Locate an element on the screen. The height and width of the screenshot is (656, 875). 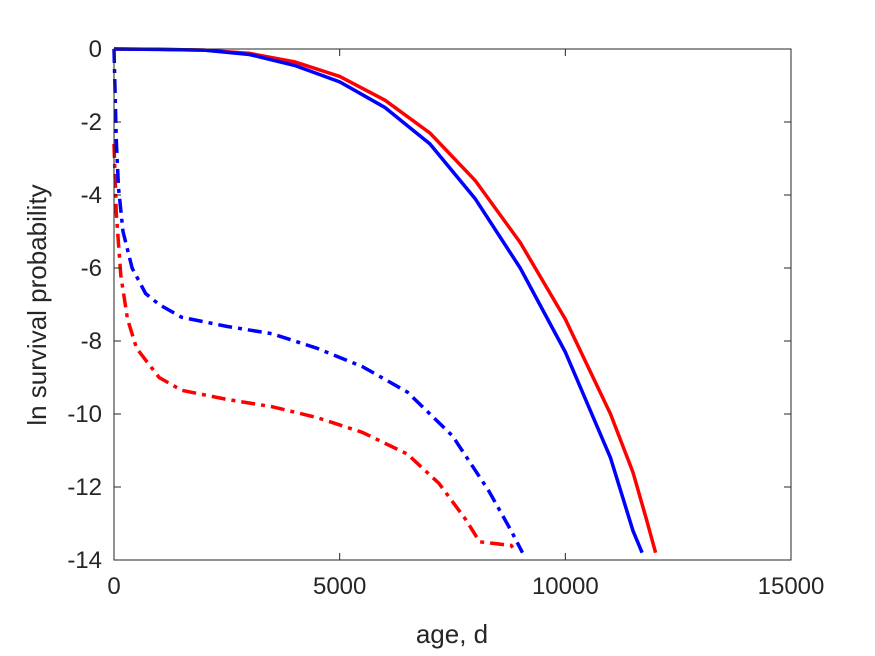
y-tick-label-4: -8 is located at coordinates (91, 341).